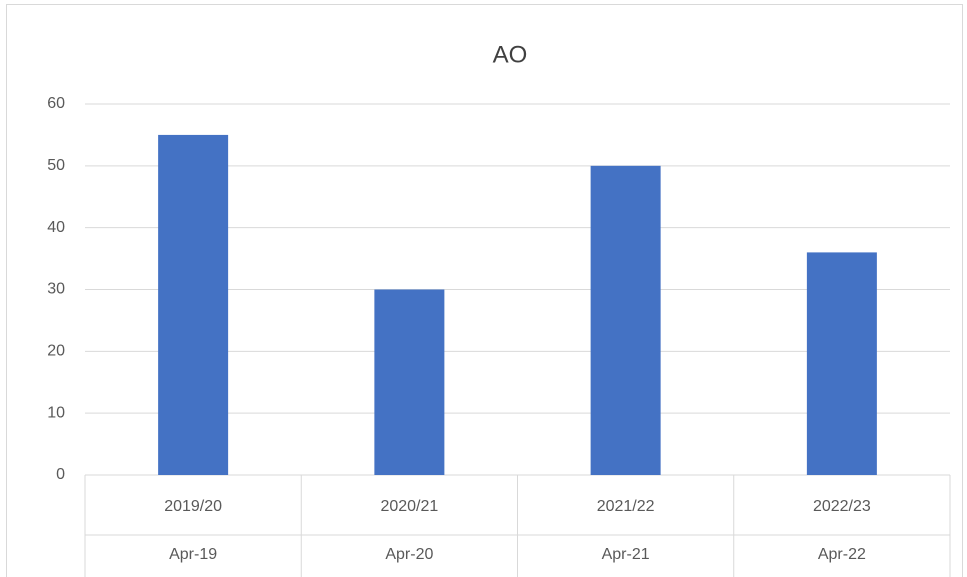  I want to click on y-tick-label: 50, so click(56, 165).